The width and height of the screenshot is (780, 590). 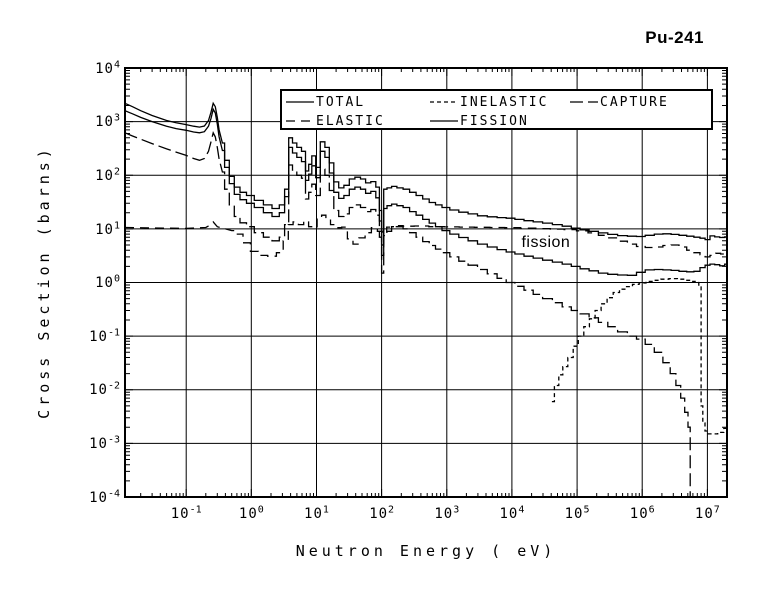 What do you see at coordinates (107, 282) in the screenshot?
I see `y-tick-label-10e0: 100` at bounding box center [107, 282].